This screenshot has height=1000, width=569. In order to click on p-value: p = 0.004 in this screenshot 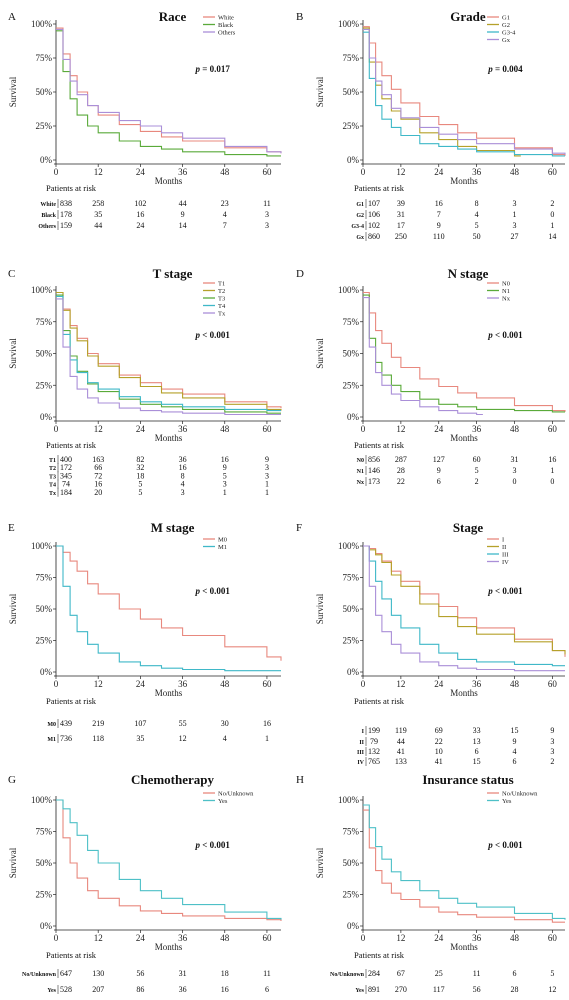, I will do `click(505, 69)`.